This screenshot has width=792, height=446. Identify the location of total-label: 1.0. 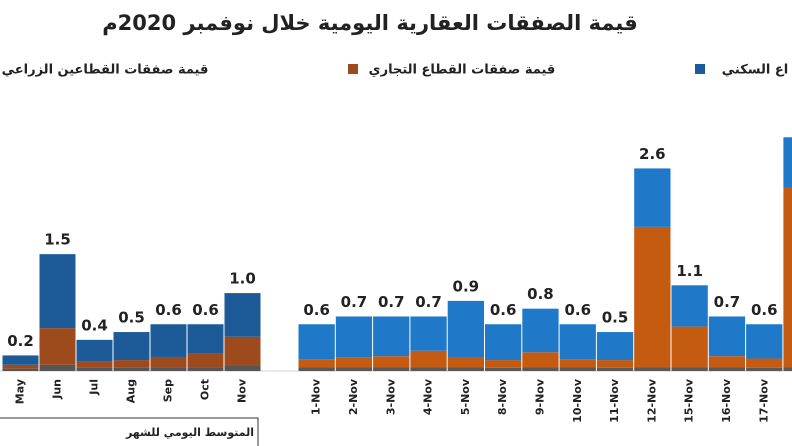
(242, 279).